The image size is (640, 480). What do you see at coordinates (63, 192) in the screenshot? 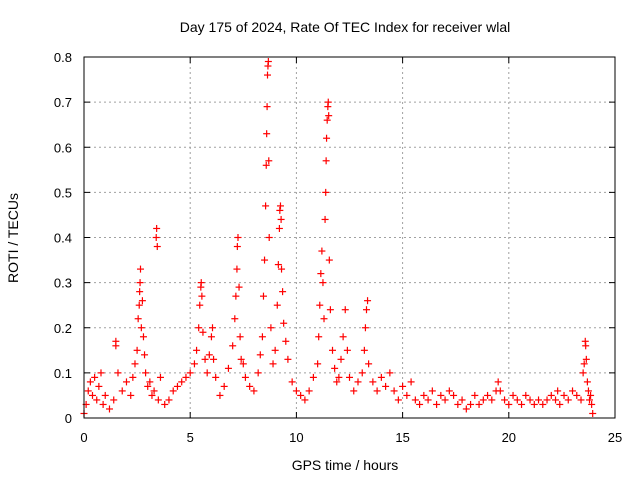
I see `y-tick-label: 0.5` at bounding box center [63, 192].